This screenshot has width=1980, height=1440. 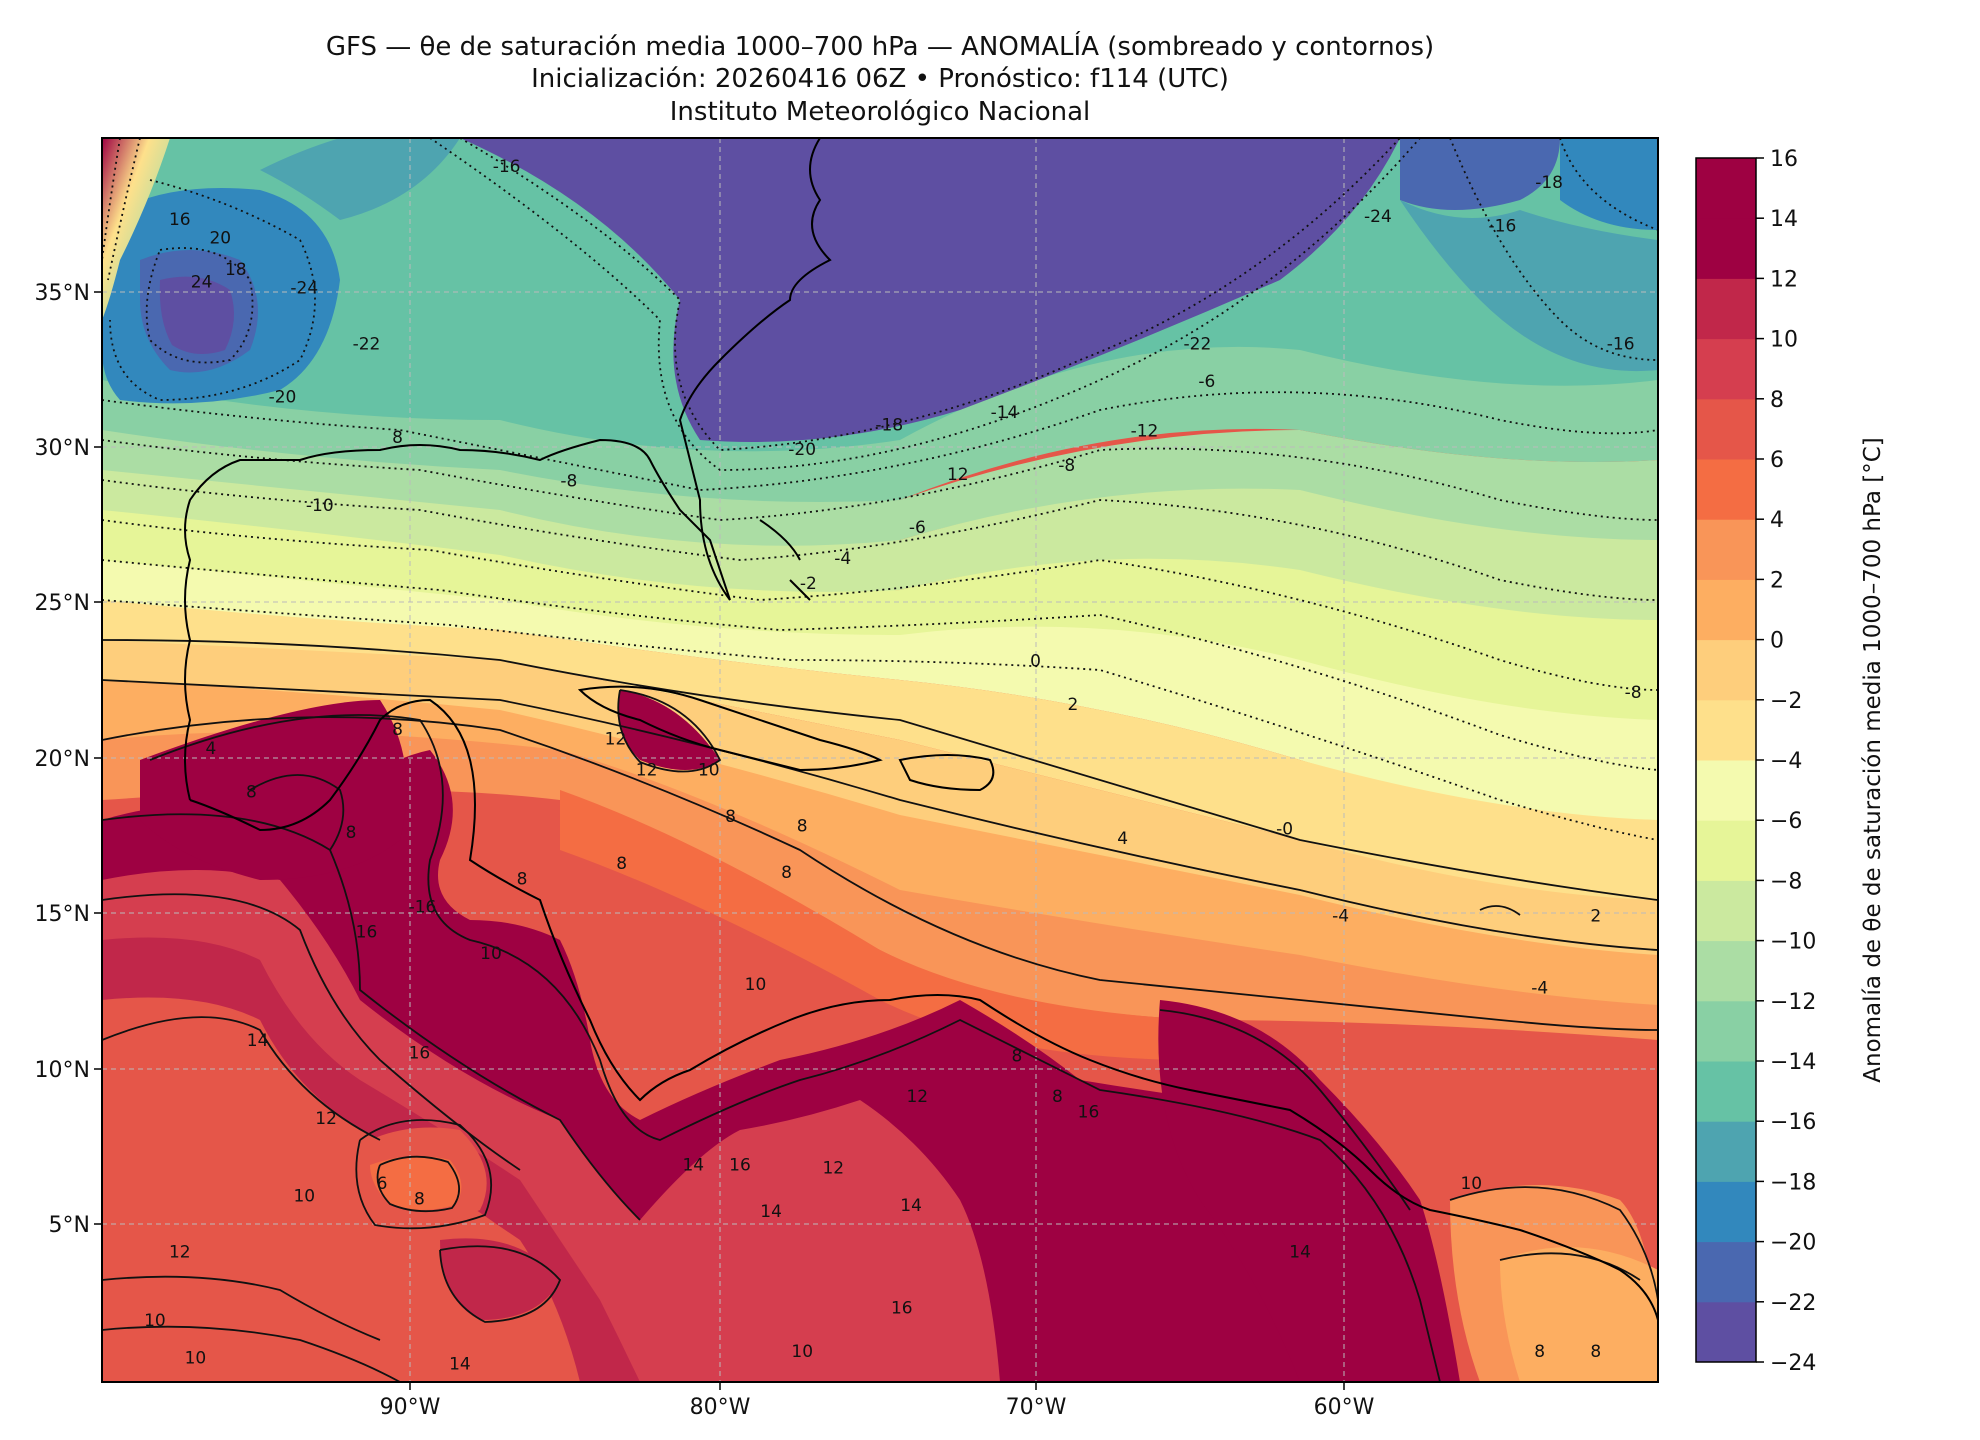 What do you see at coordinates (1777, 580) in the screenshot?
I see `colorbar-tick-label: 2` at bounding box center [1777, 580].